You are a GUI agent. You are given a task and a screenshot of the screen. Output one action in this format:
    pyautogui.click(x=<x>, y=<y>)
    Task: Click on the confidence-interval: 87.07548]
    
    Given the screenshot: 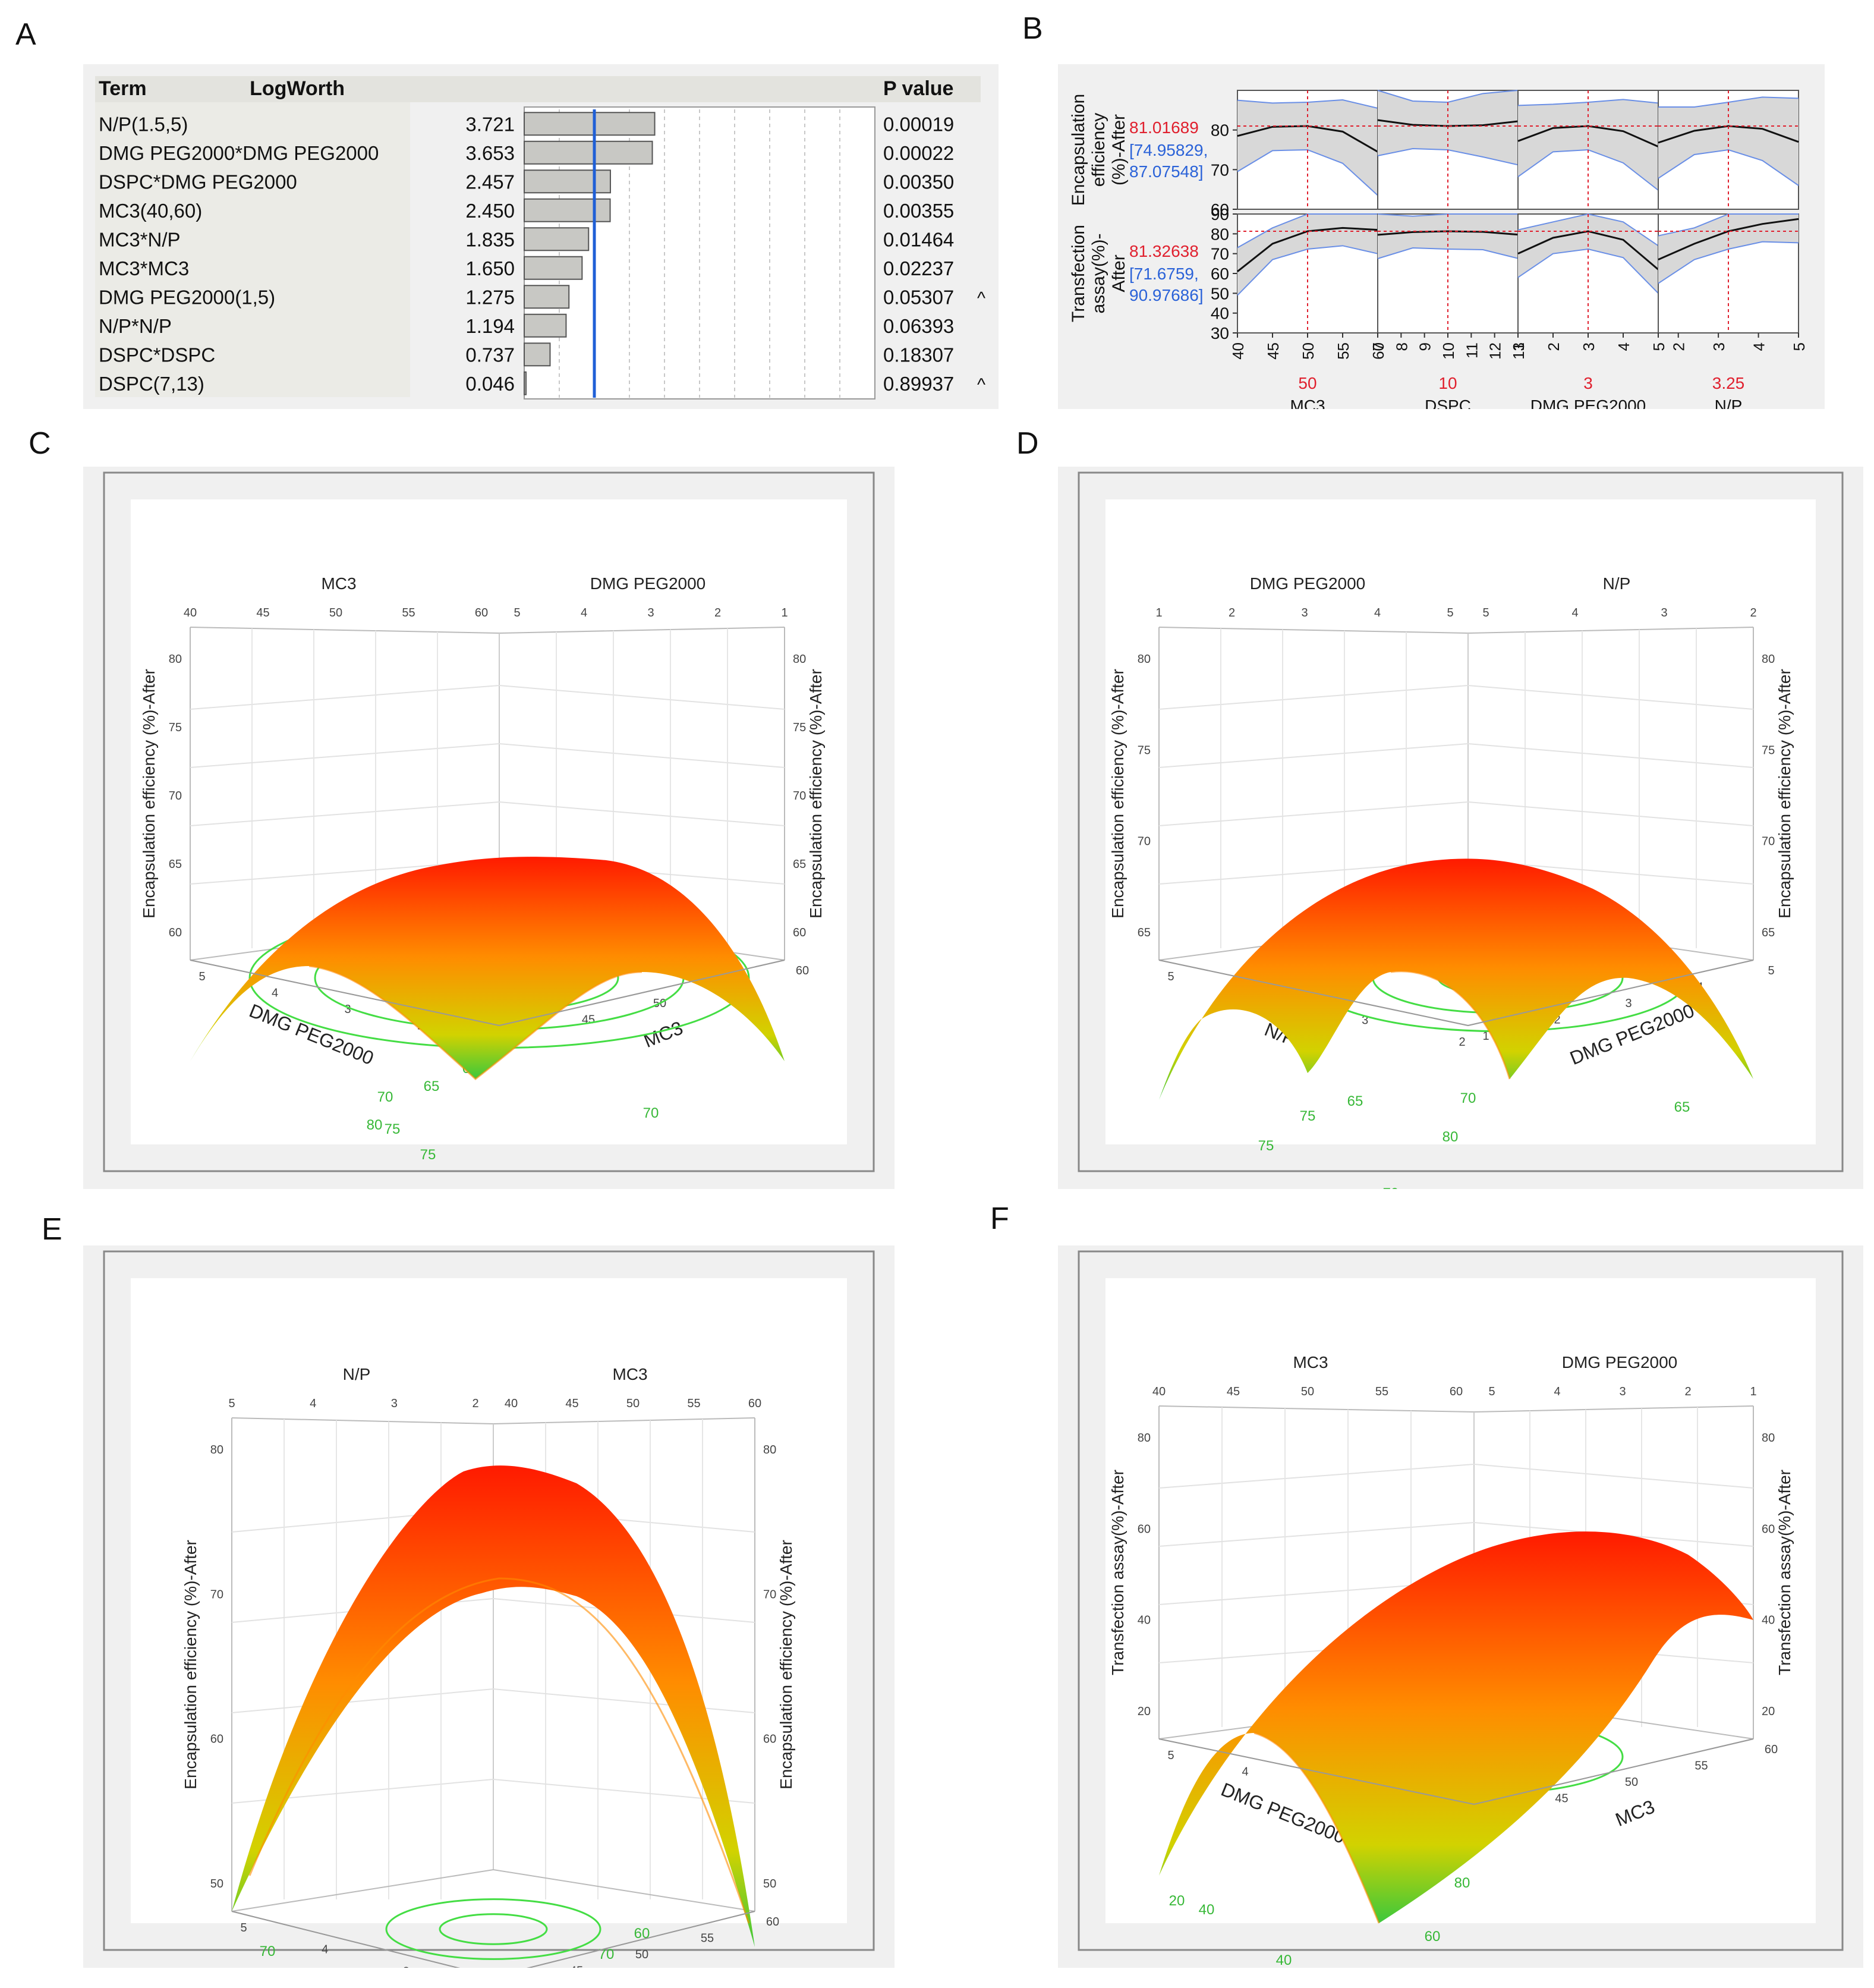 What is the action you would take?
    pyautogui.click(x=1166, y=171)
    